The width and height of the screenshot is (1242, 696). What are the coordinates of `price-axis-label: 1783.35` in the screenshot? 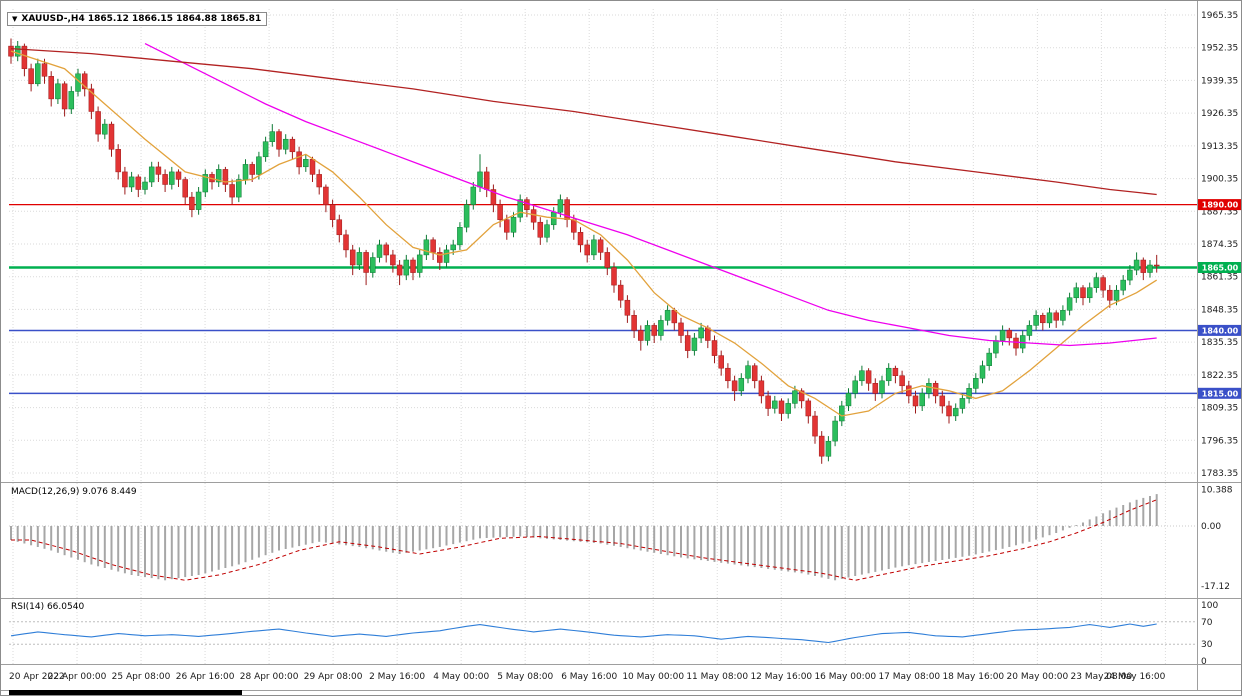 It's located at (1219, 474).